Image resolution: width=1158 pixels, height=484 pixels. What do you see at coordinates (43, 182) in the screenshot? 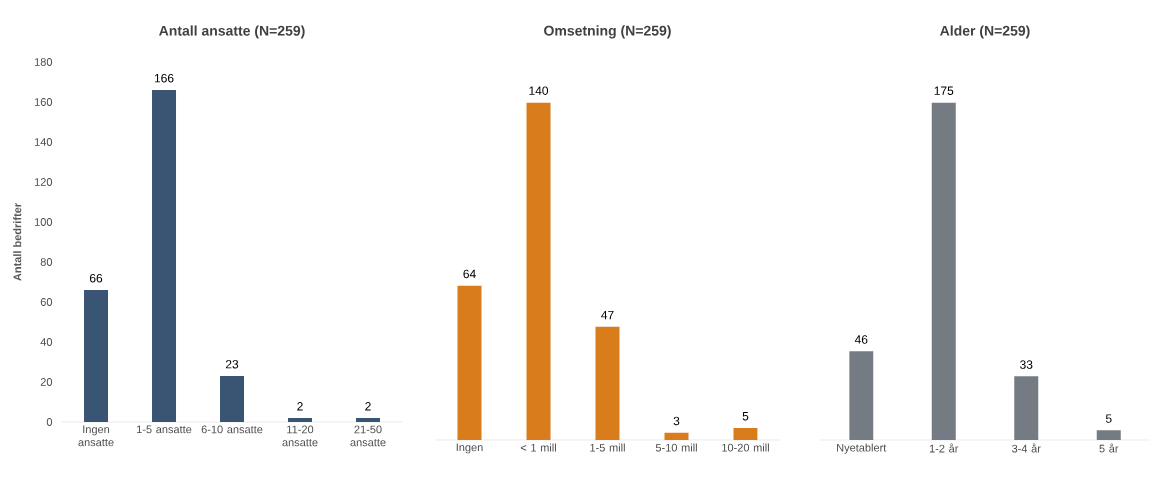
I see `y-tick-label: 120` at bounding box center [43, 182].